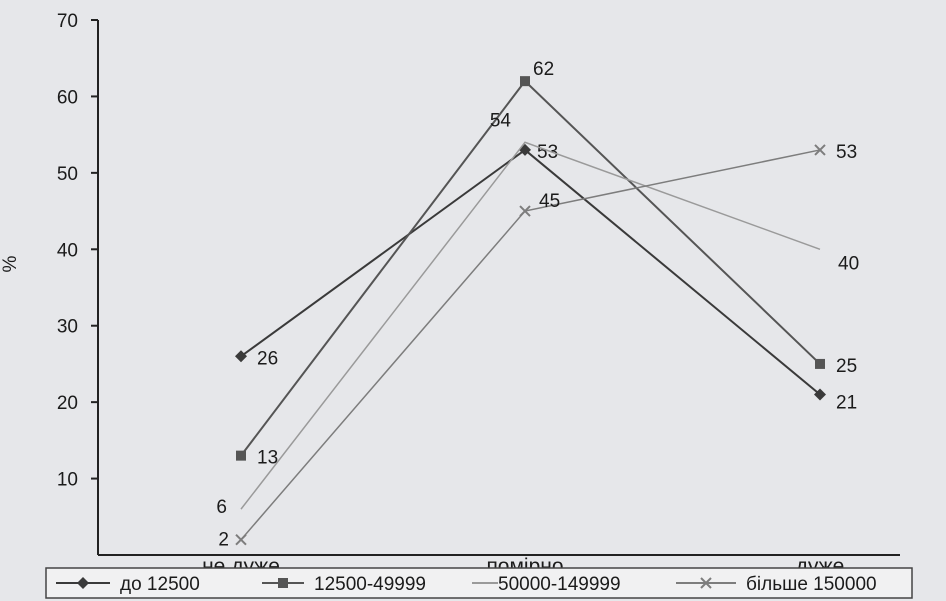  Describe the element at coordinates (846, 403) in the screenshot. I see `data-label: 21` at that location.